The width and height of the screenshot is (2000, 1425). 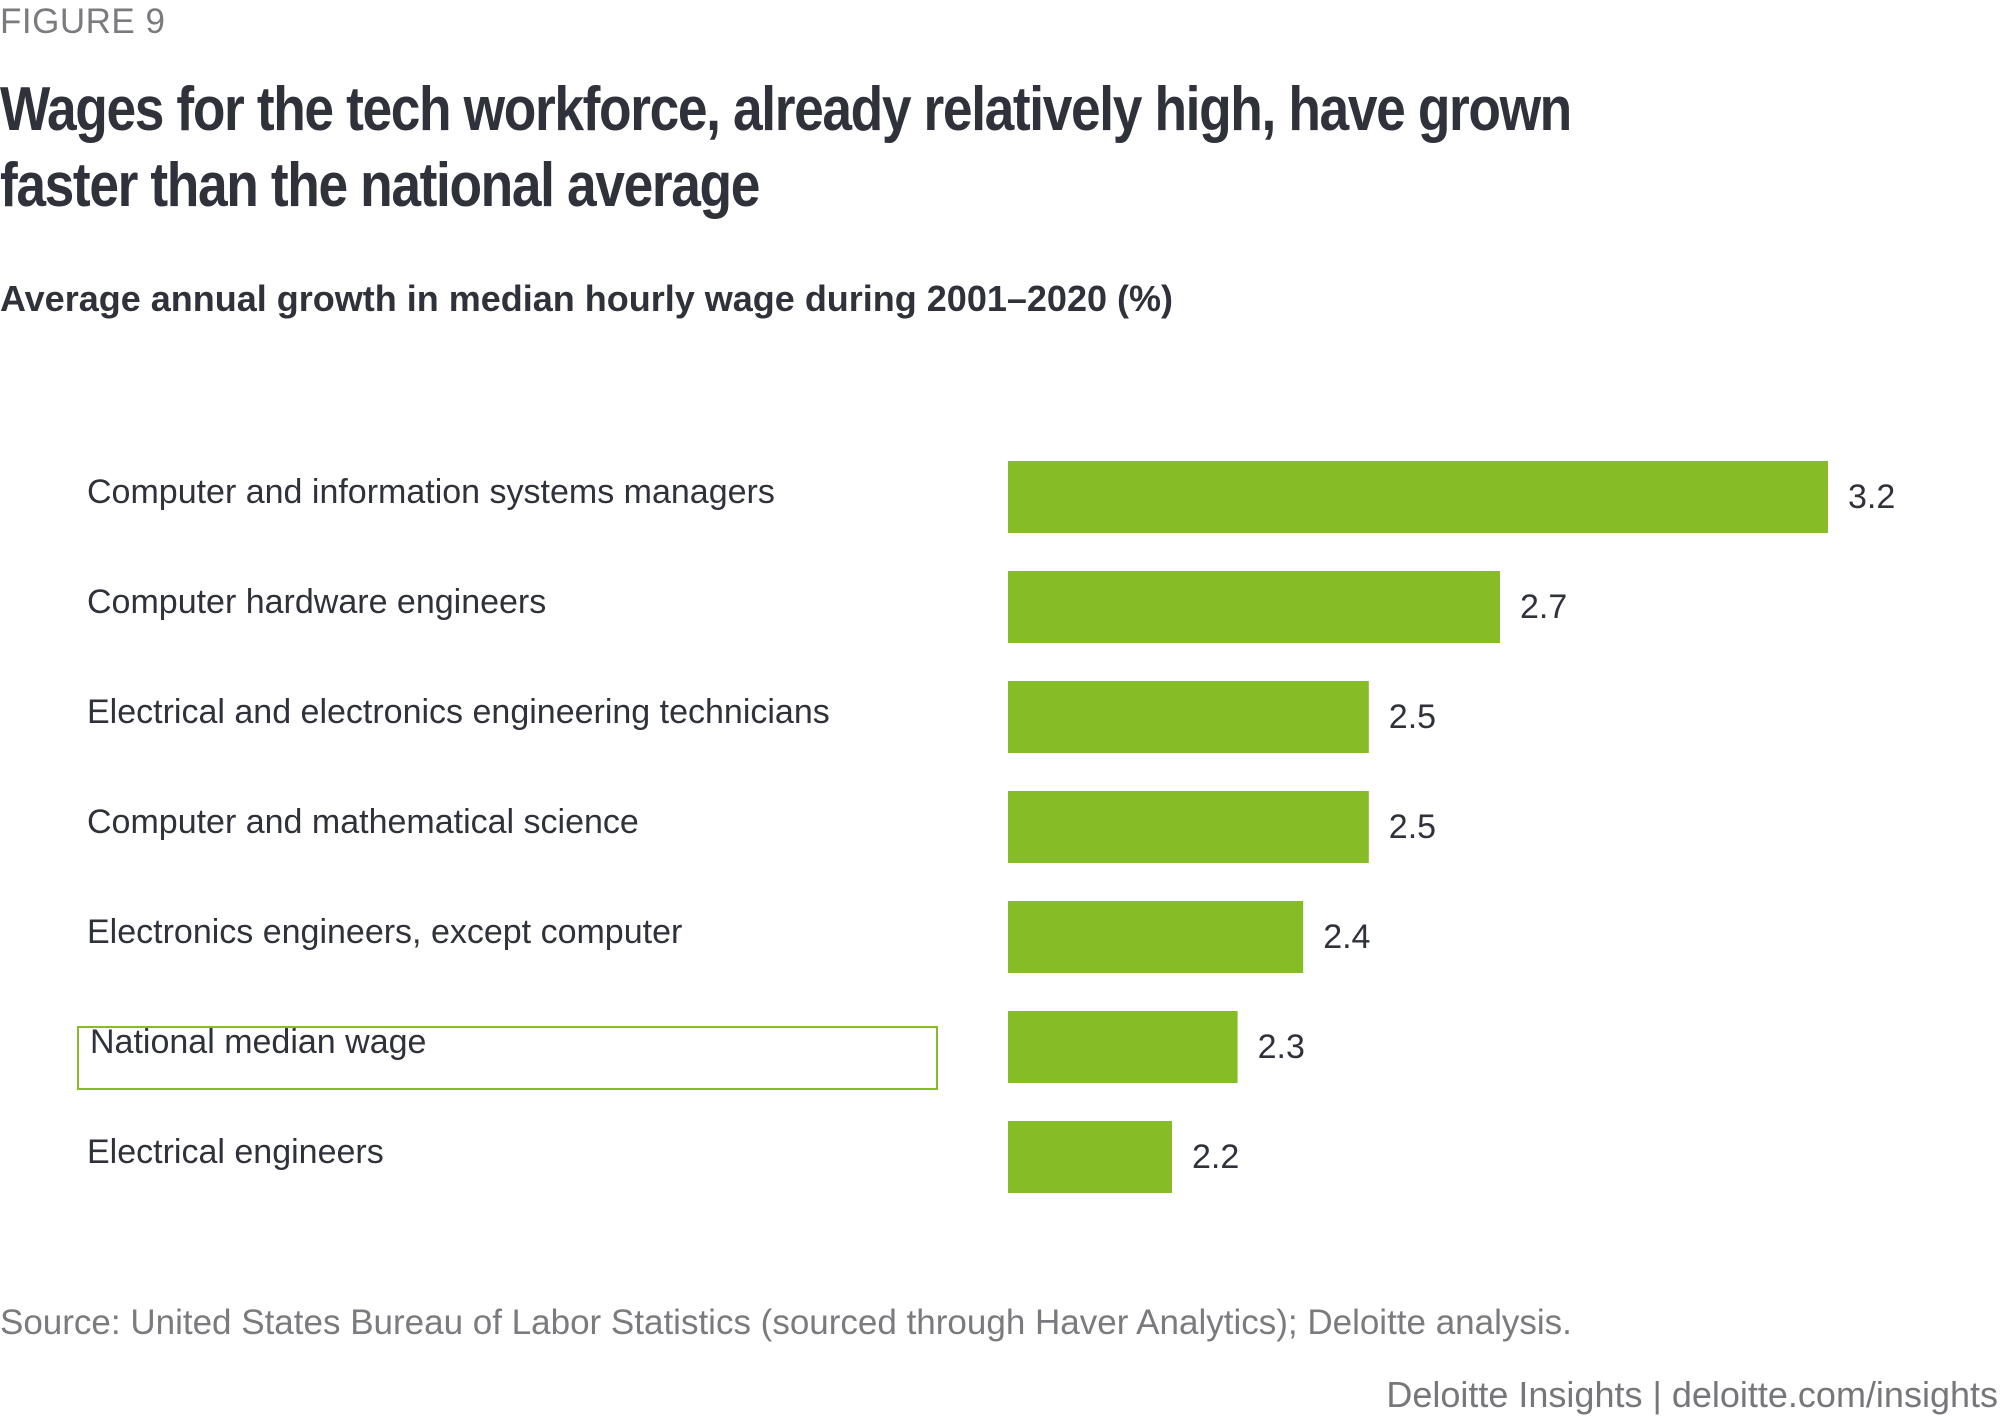 I want to click on value-label: 2.7, so click(x=1543, y=607).